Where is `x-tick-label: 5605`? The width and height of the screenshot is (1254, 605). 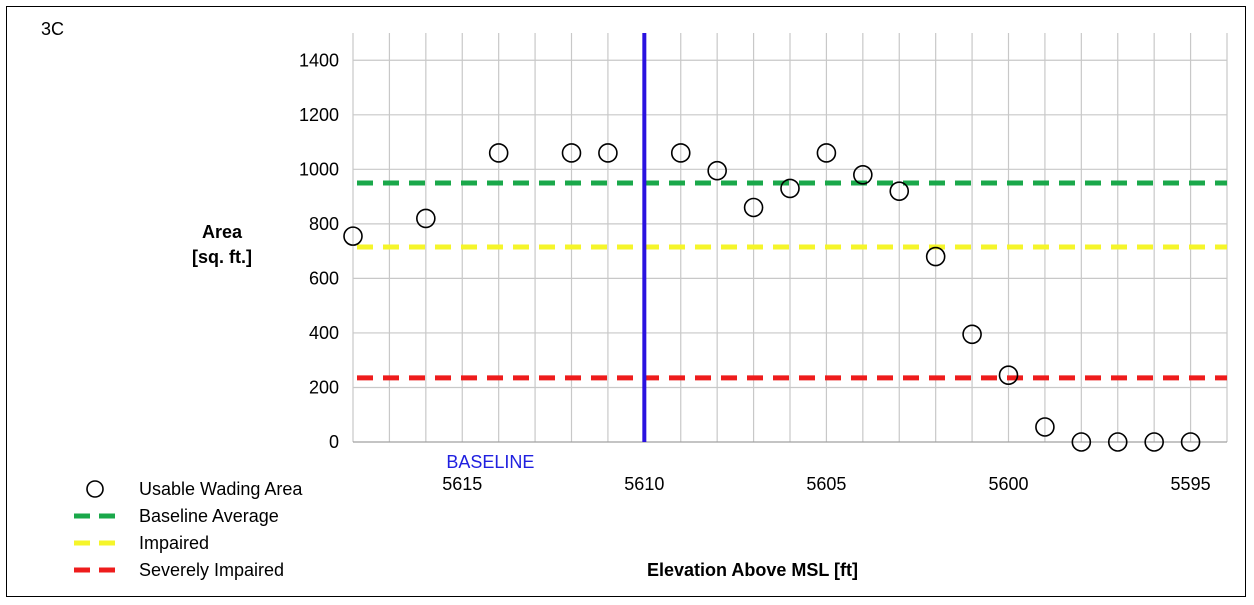
x-tick-label: 5605 is located at coordinates (826, 484).